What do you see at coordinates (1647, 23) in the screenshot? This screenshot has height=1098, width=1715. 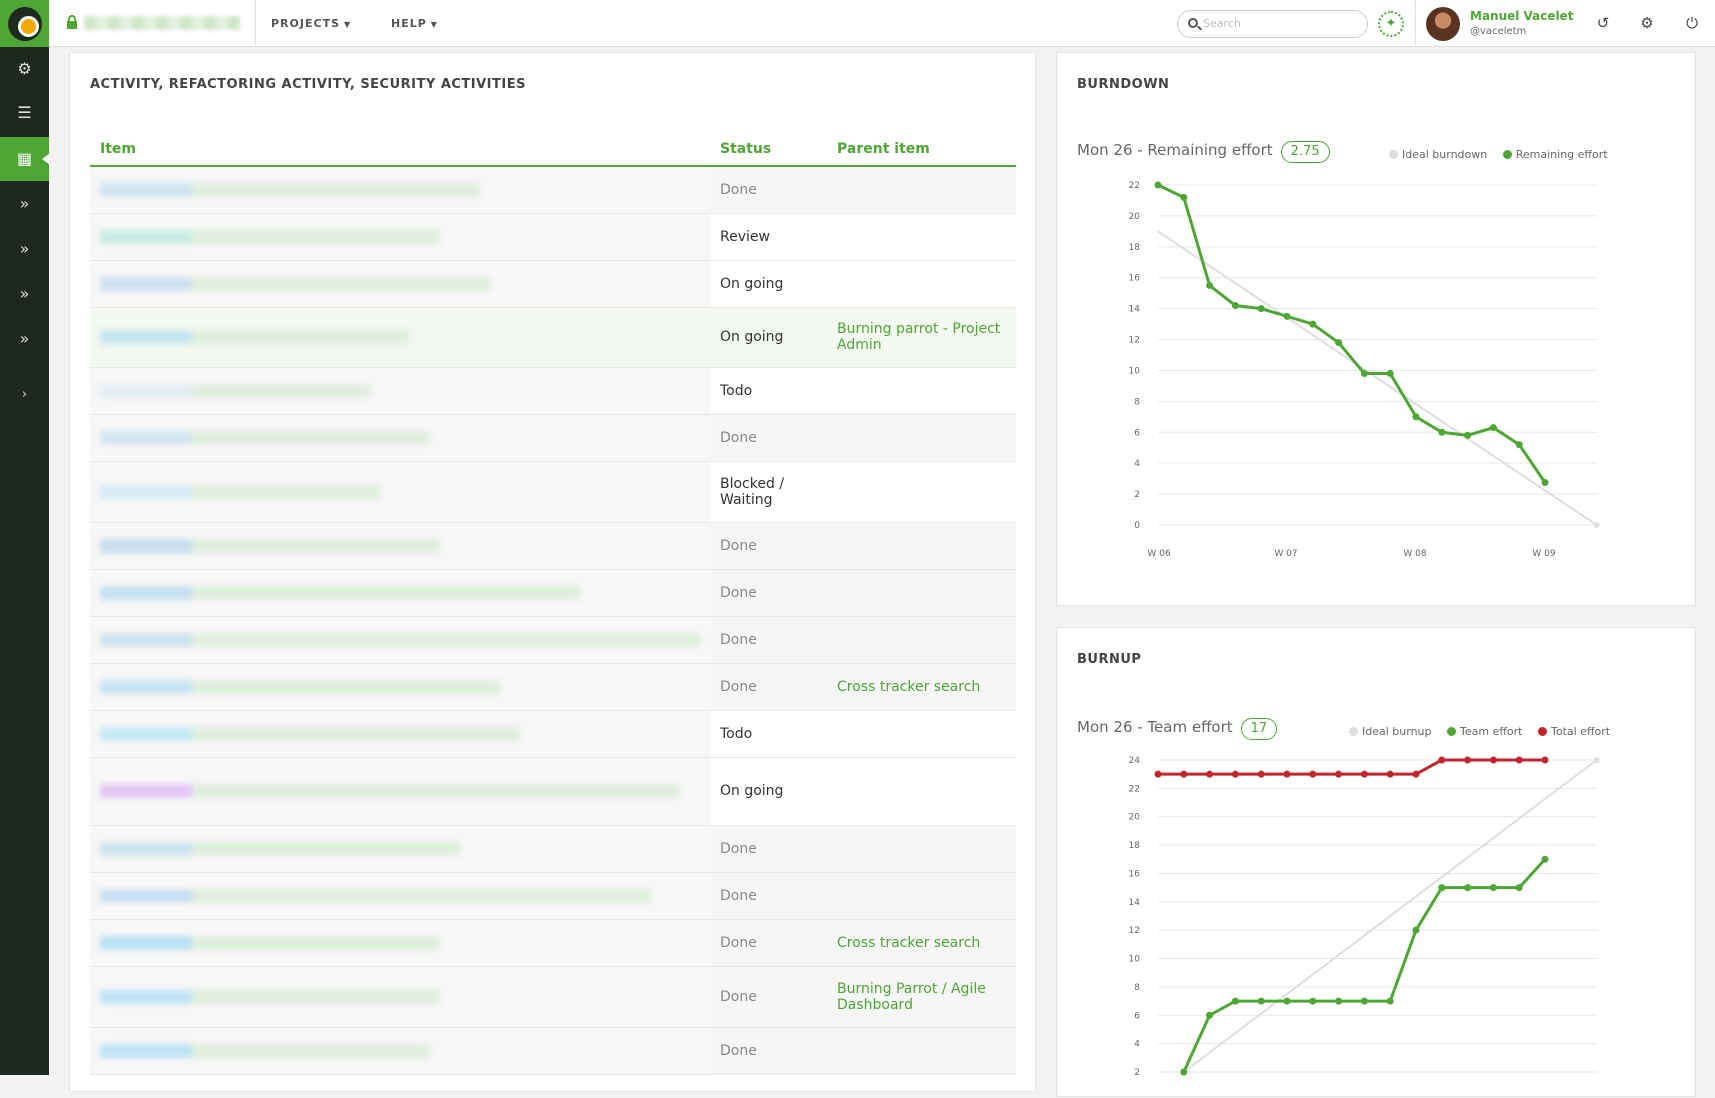 I see `gear-icon: ⚙` at bounding box center [1647, 23].